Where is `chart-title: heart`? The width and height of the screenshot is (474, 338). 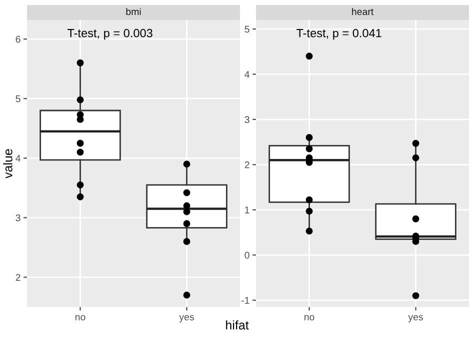 chart-title: heart is located at coordinates (363, 12).